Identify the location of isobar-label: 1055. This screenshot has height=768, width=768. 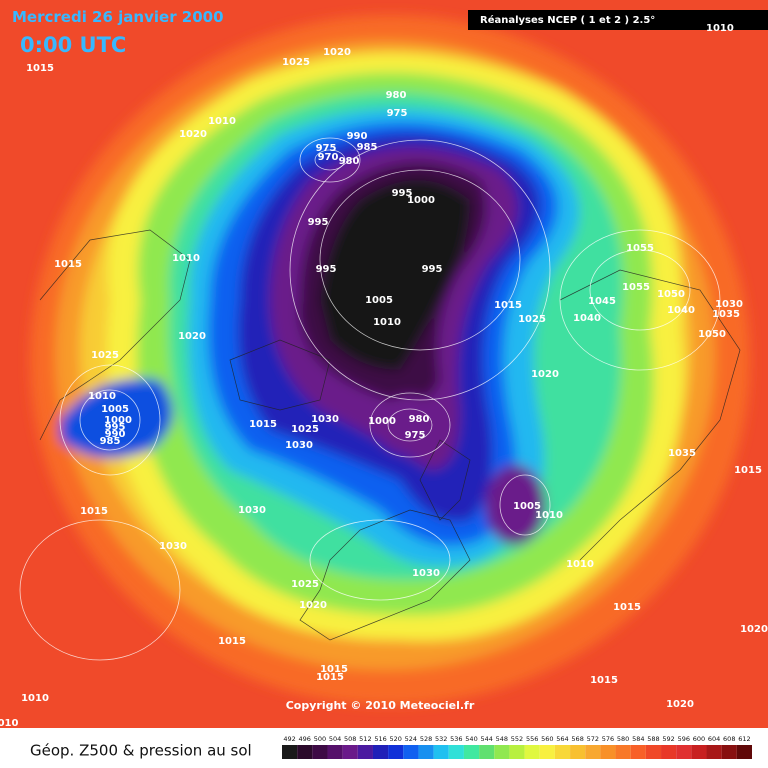
(640, 248).